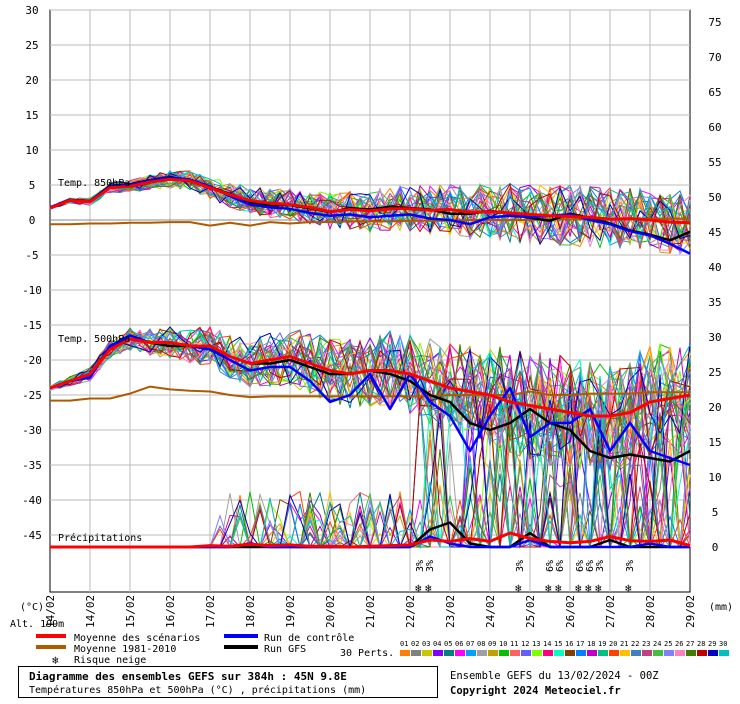 The image size is (740, 704). What do you see at coordinates (646, 644) in the screenshot?
I see `pert-number: 23` at bounding box center [646, 644].